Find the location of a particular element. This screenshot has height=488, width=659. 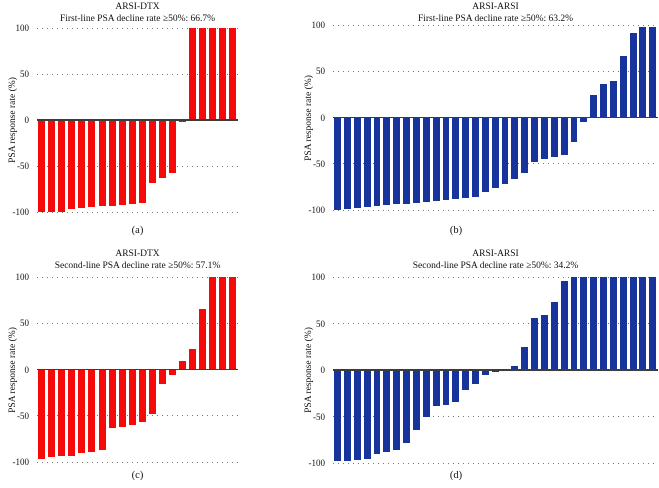

panel-c-title-line1: ARSI-DTX is located at coordinates (137, 254).